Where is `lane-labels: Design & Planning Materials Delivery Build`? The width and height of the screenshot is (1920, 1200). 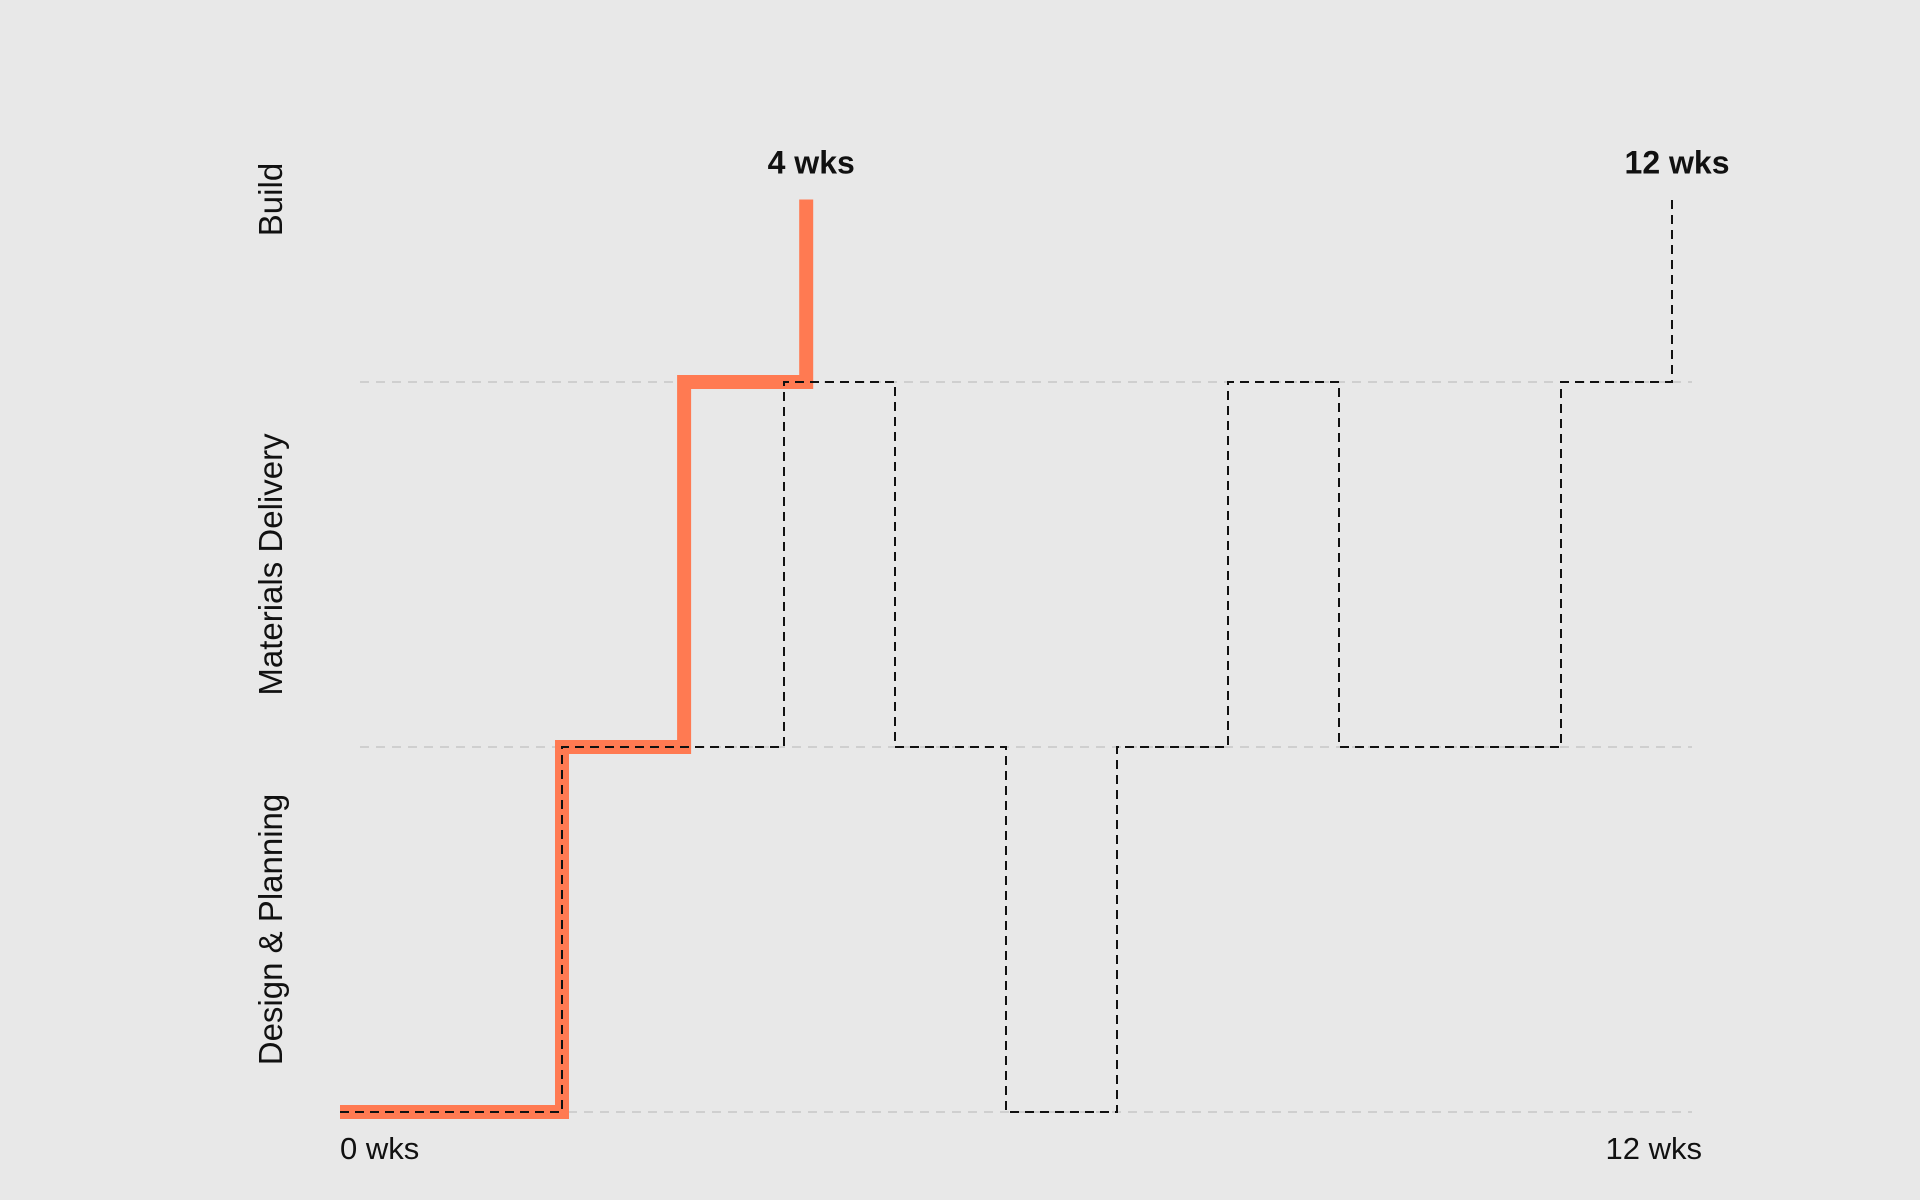
lane-labels: Design & Planning Materials Delivery Build is located at coordinates (270, 614).